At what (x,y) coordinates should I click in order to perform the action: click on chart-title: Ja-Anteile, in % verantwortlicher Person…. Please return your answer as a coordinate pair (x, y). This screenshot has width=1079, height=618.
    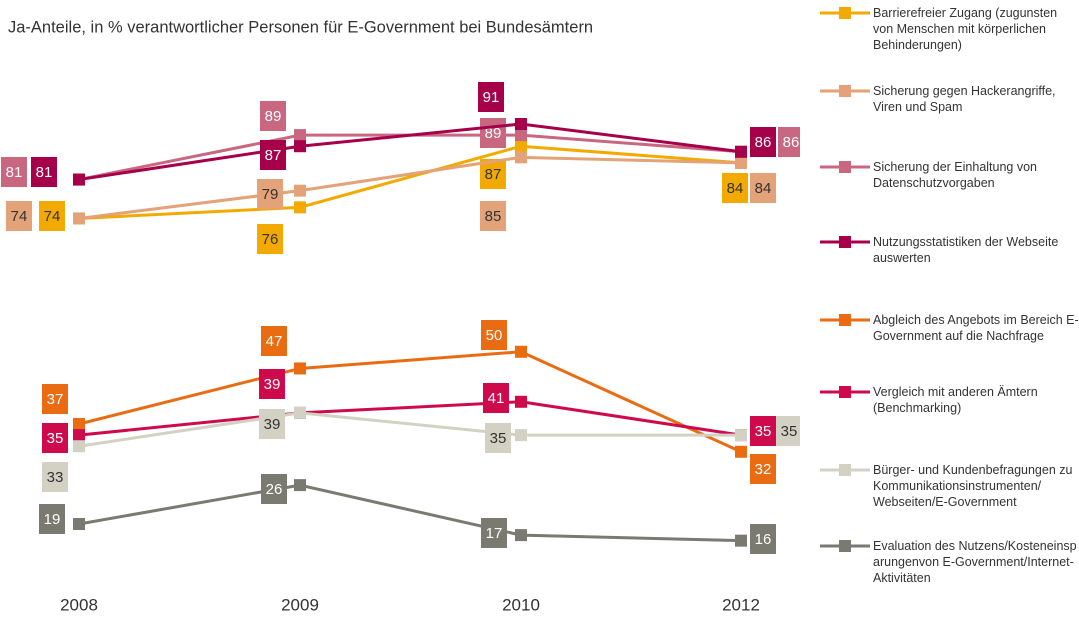
    Looking at the image, I should click on (300, 27).